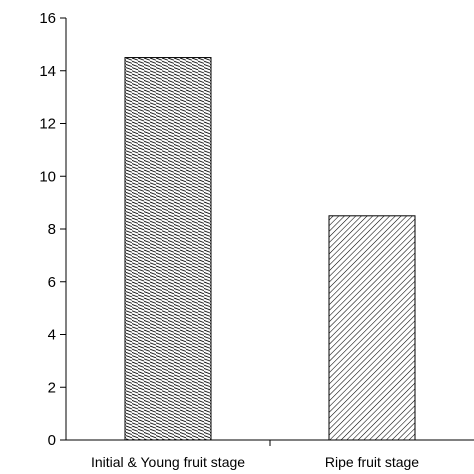  What do you see at coordinates (52, 335) in the screenshot?
I see `y-tick-label: 4` at bounding box center [52, 335].